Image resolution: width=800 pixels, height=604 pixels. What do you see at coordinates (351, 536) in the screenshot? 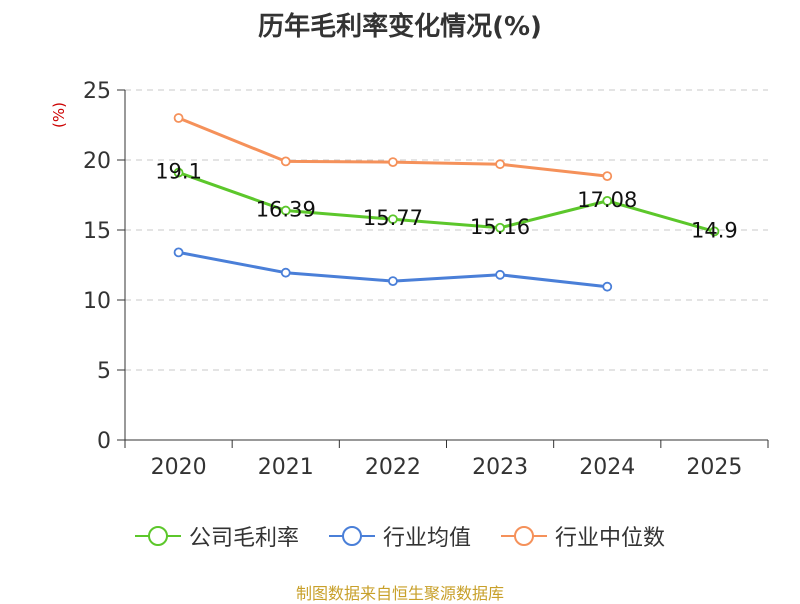
I see `legend-marker-industry-mean` at bounding box center [351, 536].